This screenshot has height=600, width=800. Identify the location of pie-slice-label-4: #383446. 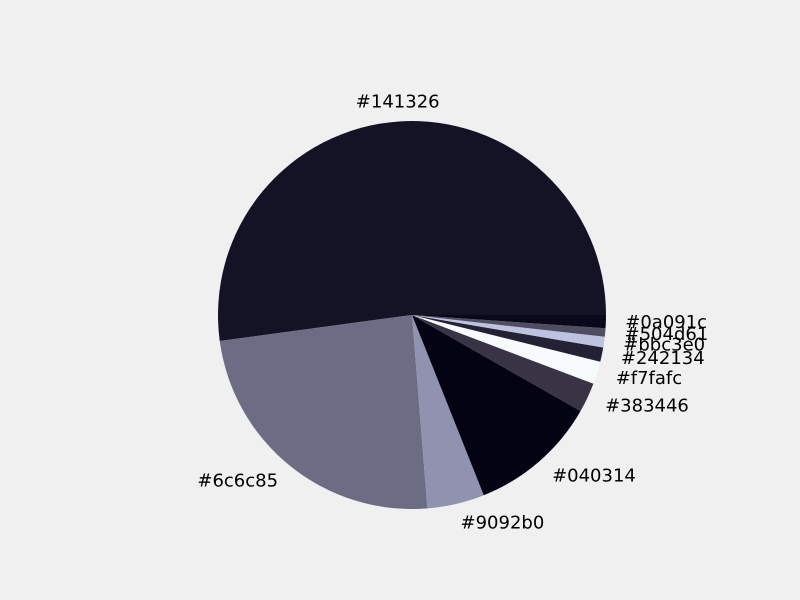
(647, 405).